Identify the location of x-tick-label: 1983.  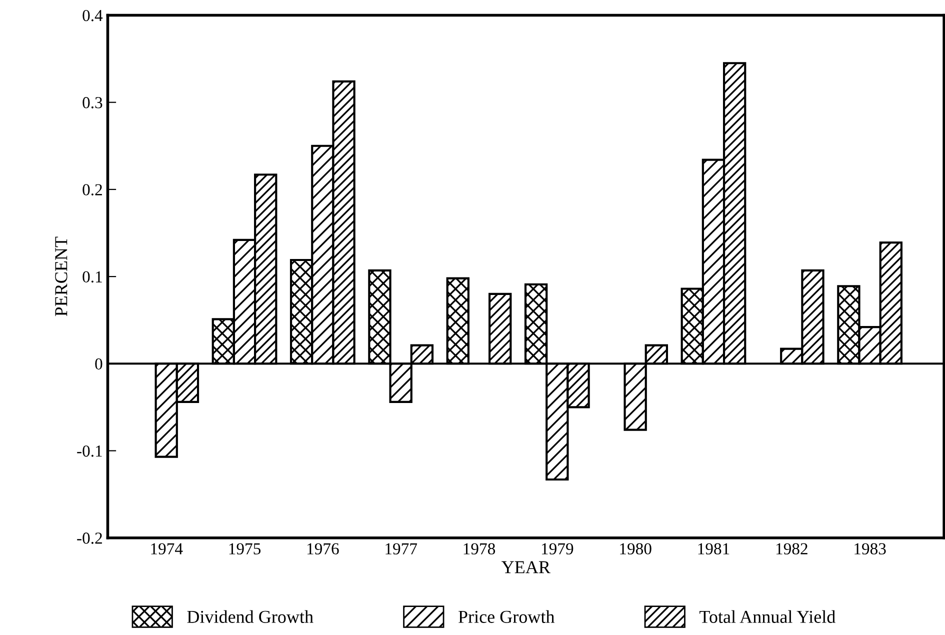
(870, 548).